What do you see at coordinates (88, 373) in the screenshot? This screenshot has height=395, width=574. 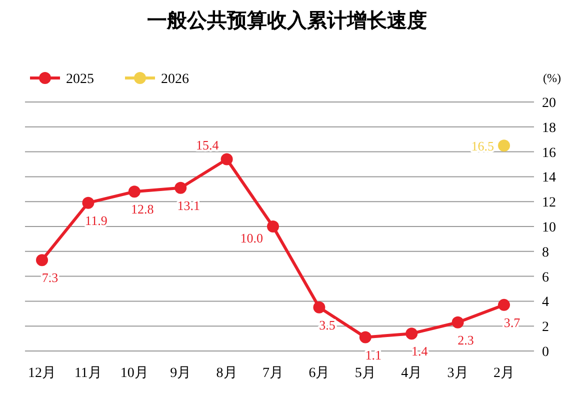 I see `x-tick-label: 11月` at bounding box center [88, 373].